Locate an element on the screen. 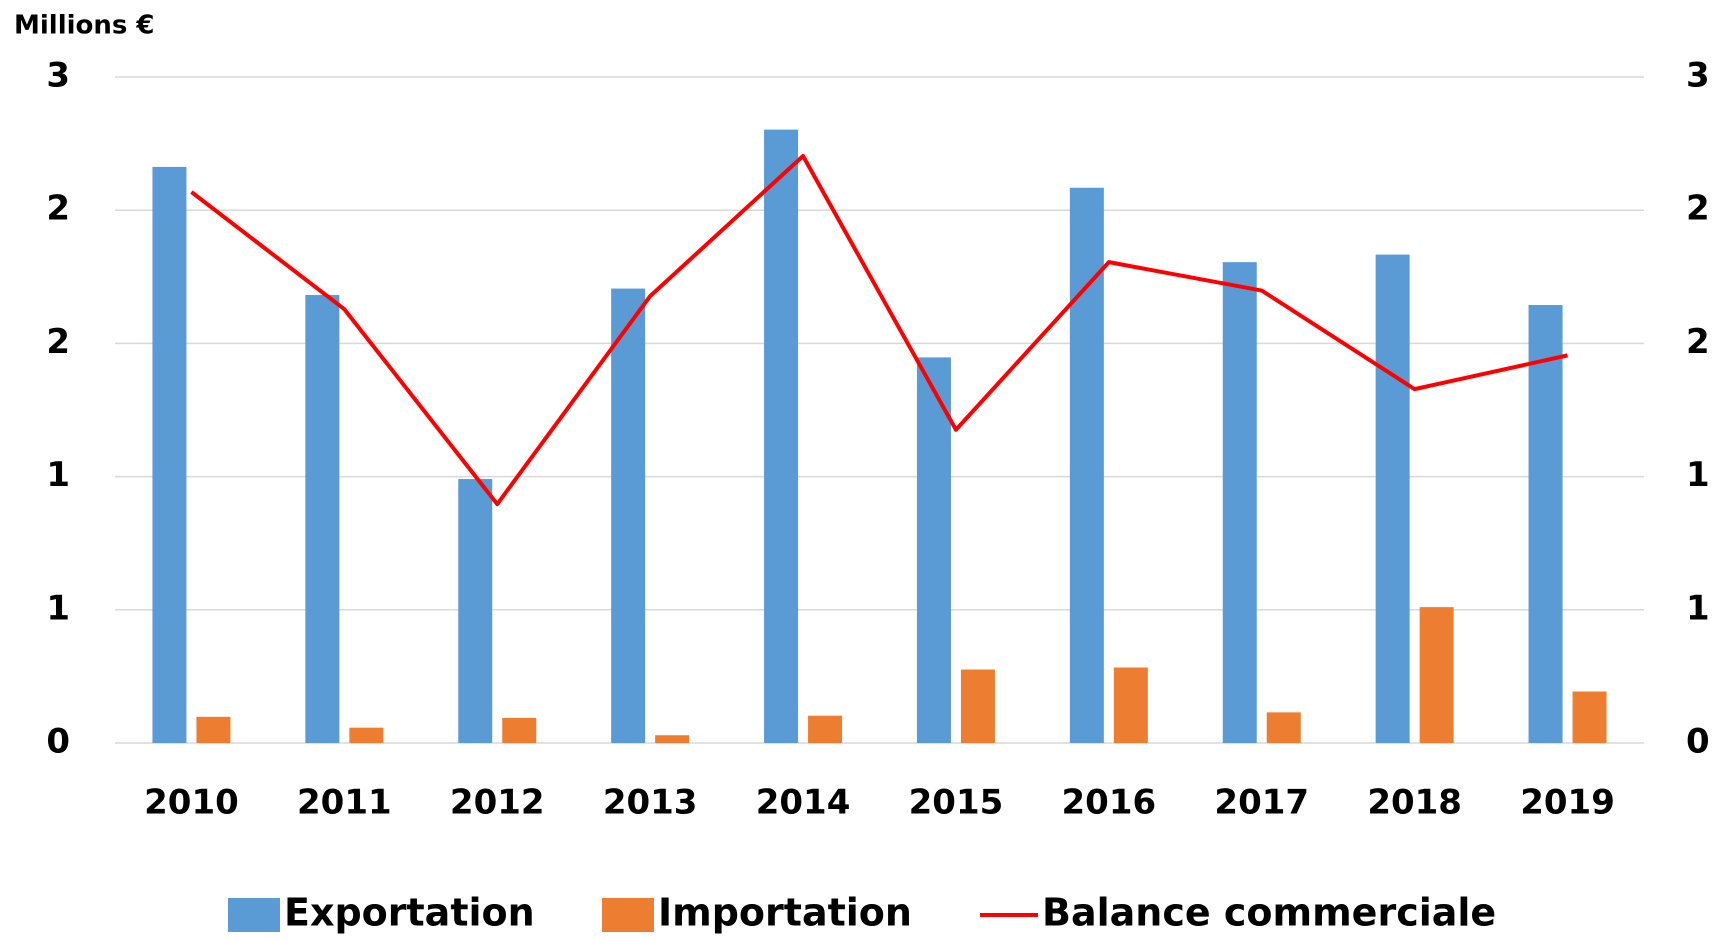 The width and height of the screenshot is (1718, 941). legend-label: Exportation is located at coordinates (409, 913).